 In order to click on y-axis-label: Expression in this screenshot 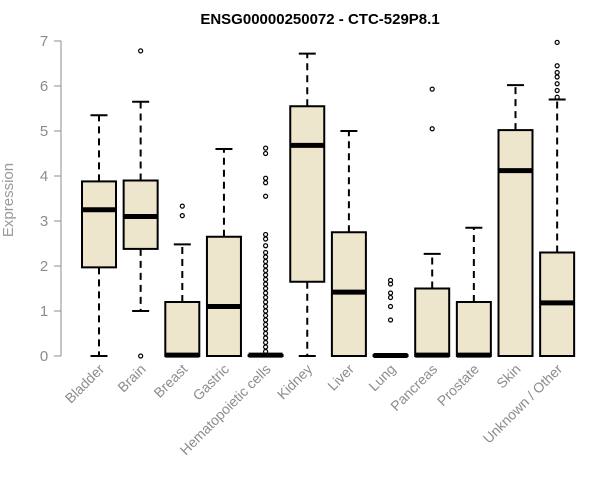, I will do `click(8, 200)`.